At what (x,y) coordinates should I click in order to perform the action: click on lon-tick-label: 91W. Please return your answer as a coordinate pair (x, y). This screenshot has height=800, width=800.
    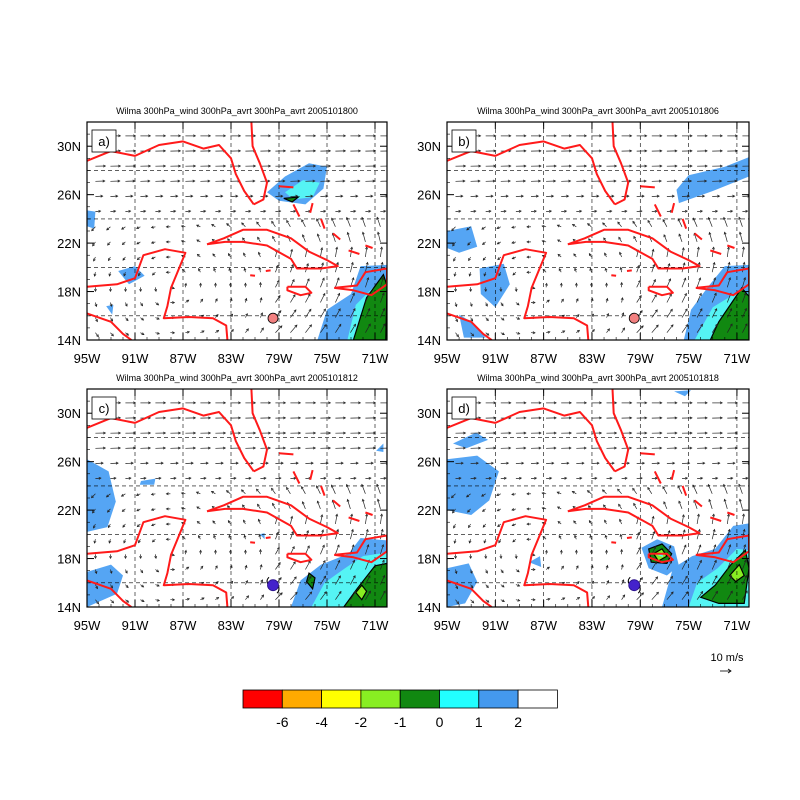
    Looking at the image, I should click on (495, 625).